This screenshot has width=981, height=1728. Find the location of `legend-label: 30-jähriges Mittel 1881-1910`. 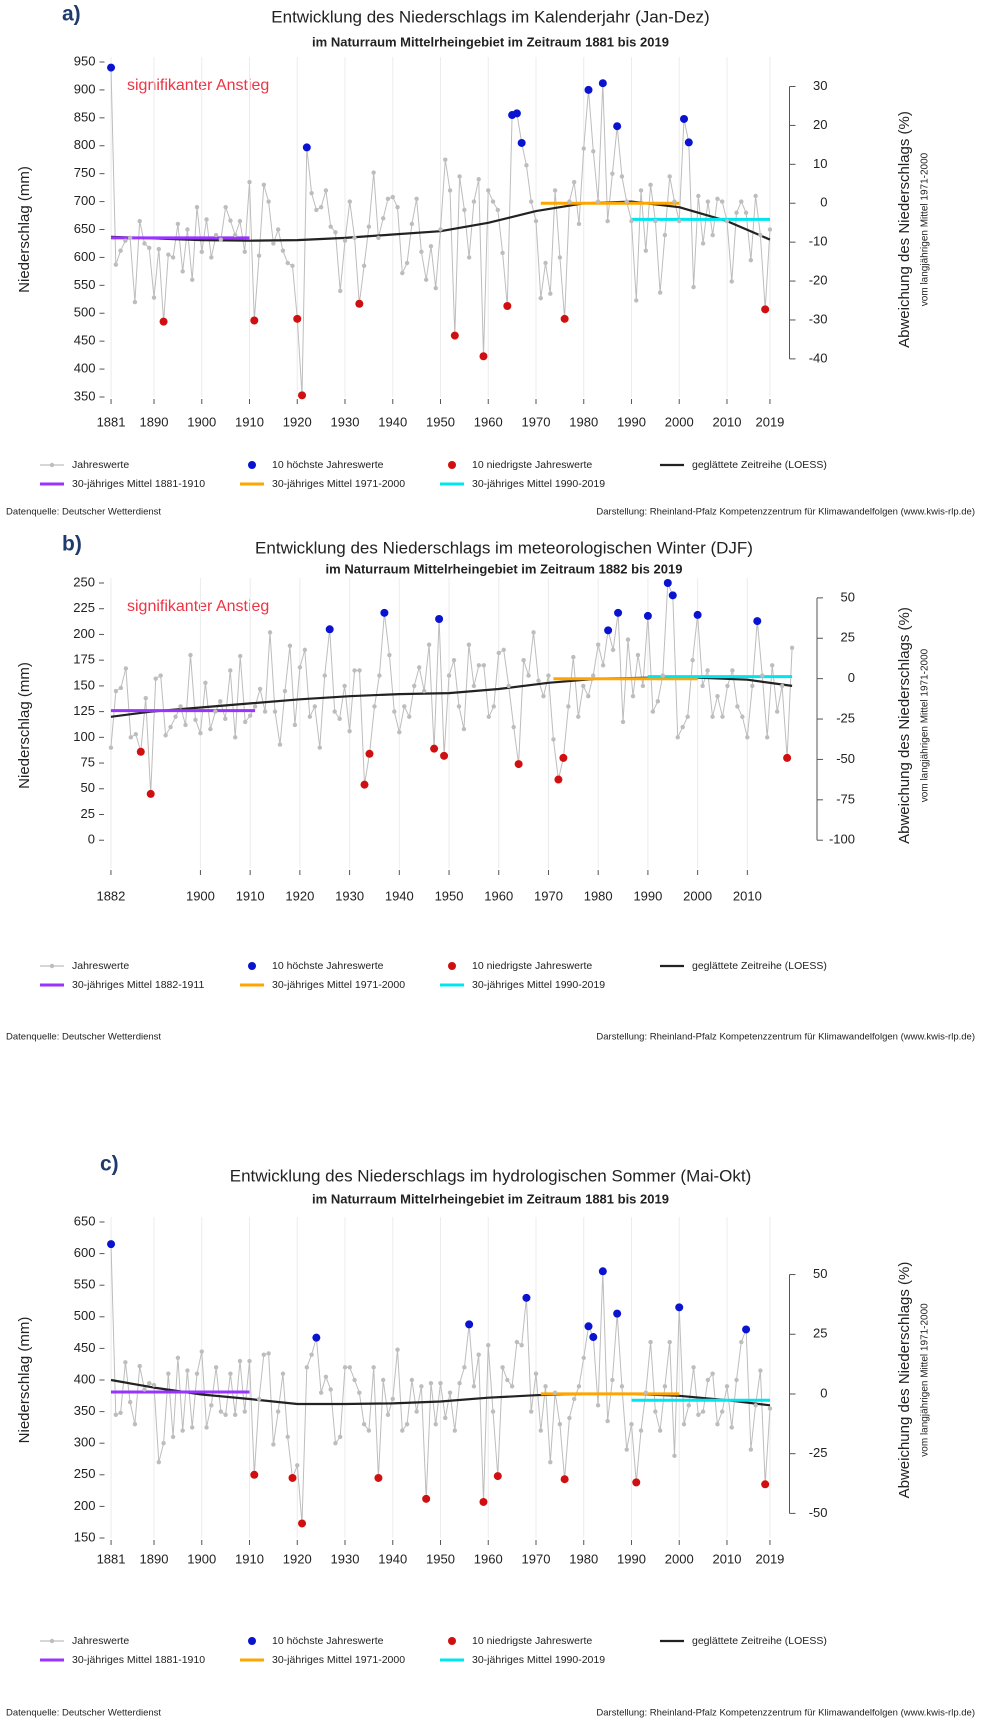

legend-label: 30-jähriges Mittel 1881-1910 is located at coordinates (138, 1660).